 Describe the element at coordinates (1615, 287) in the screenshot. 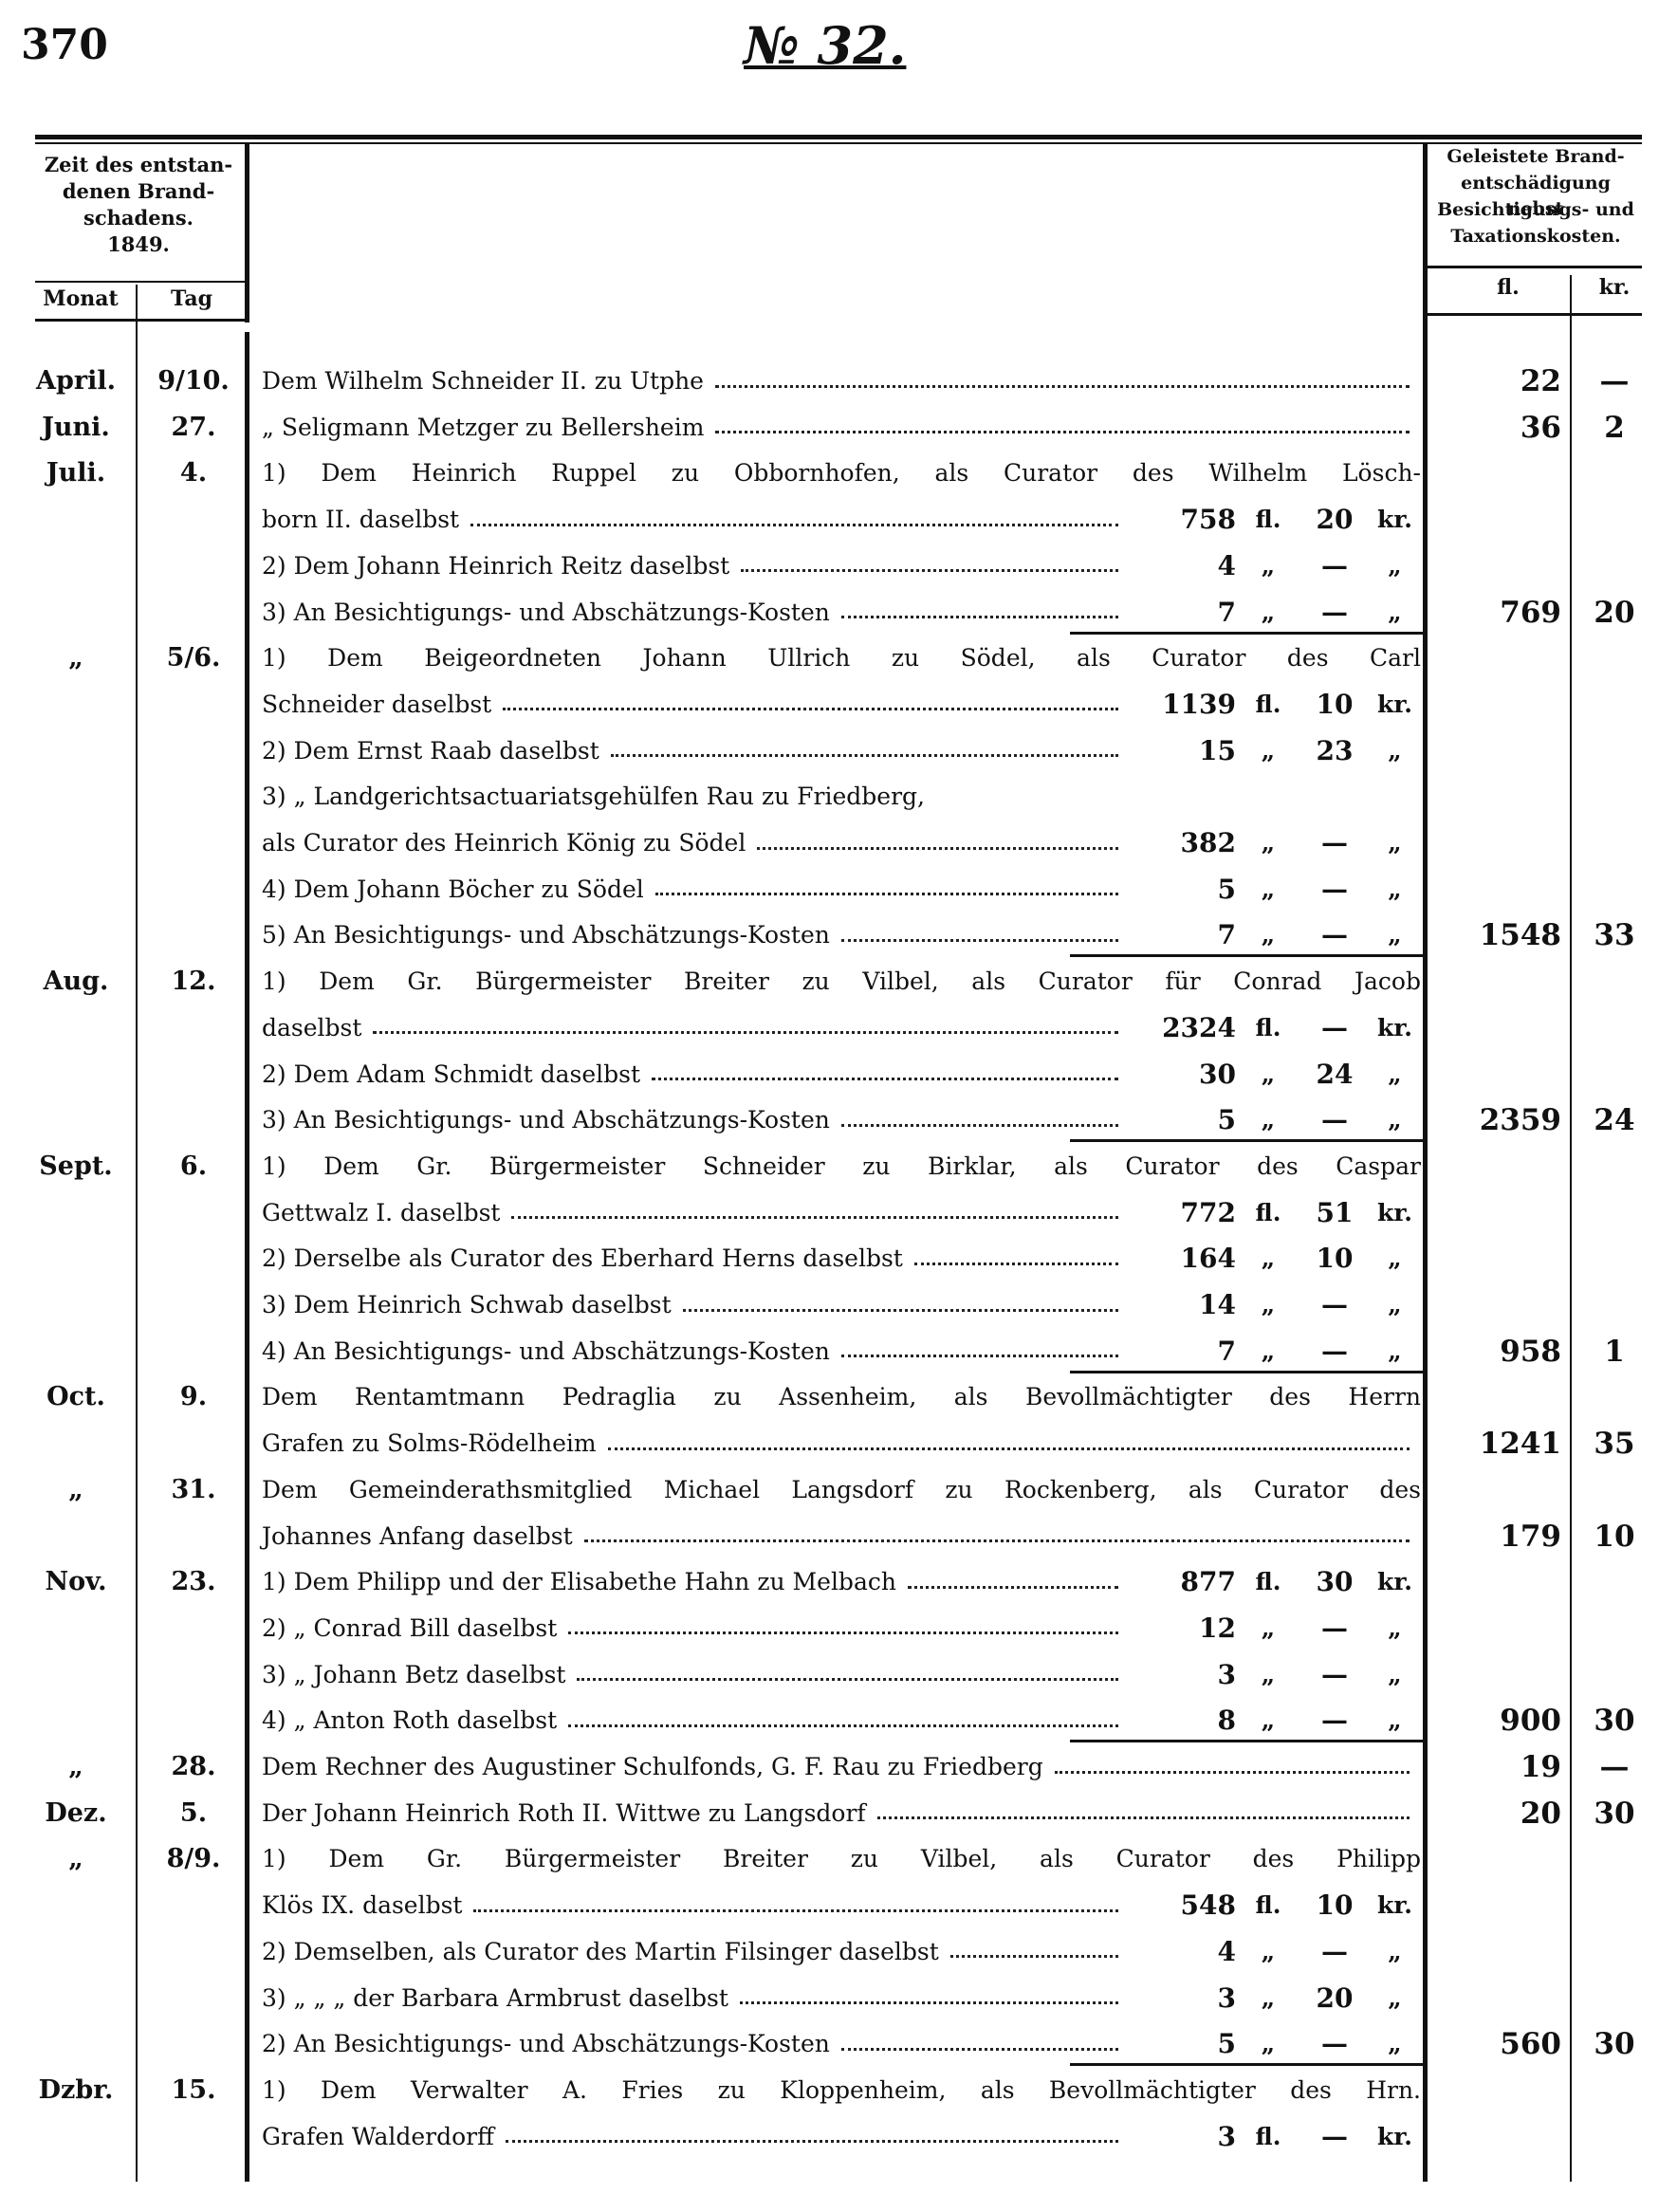

I see `kr-header: kr.` at that location.